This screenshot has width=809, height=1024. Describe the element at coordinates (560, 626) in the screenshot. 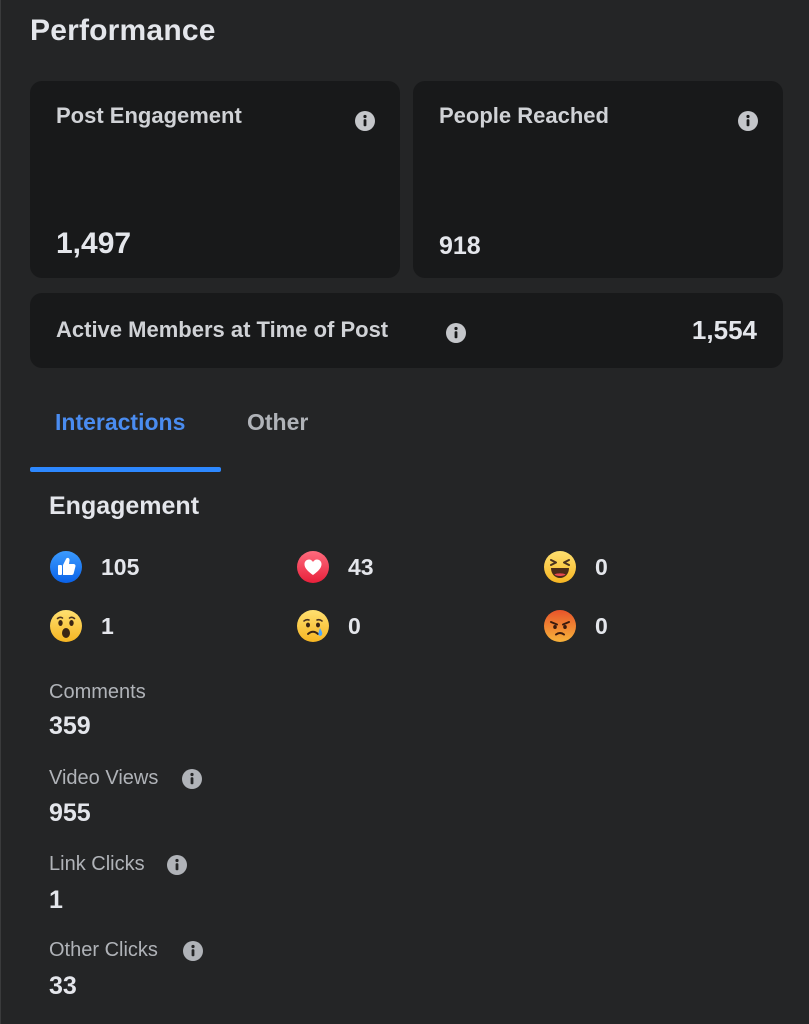

I see `angry-icon` at that location.